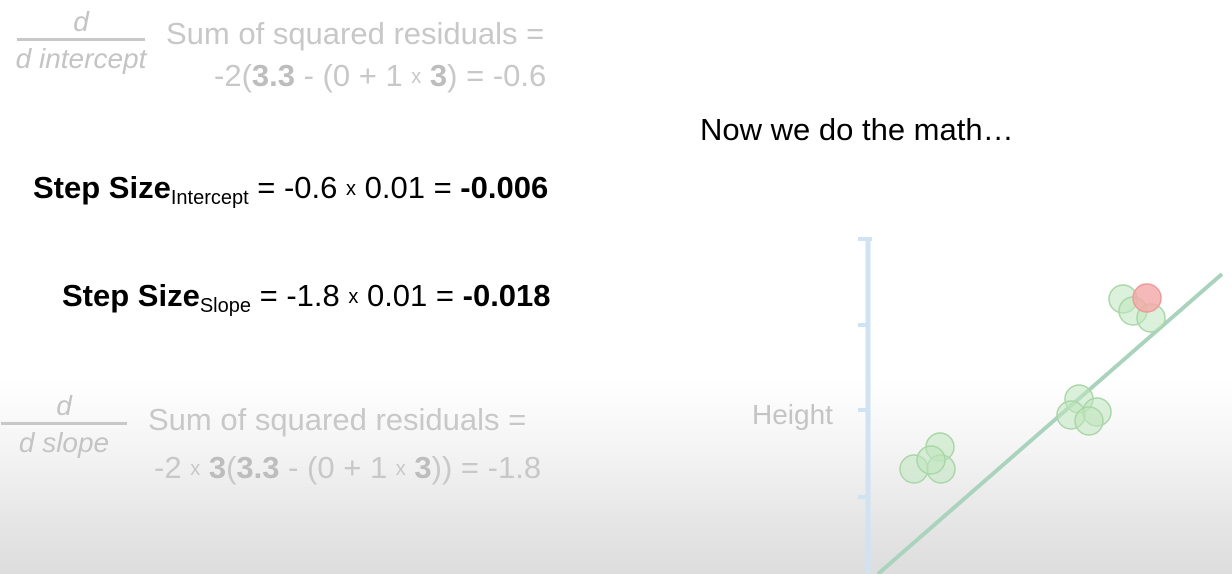 This screenshot has width=1232, height=574. Describe the element at coordinates (1147, 298) in the screenshot. I see `highlighted-data-point` at that location.